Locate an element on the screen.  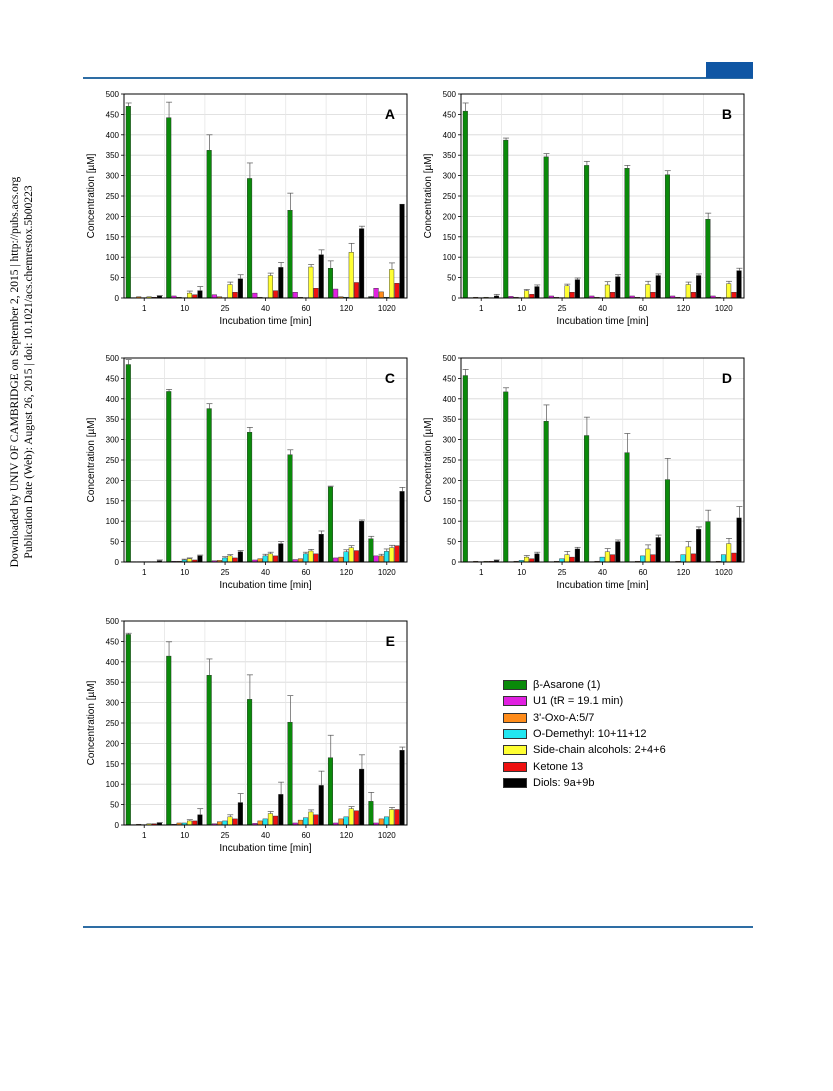
bar-b-s5-c1 is located at coordinates (532, 296).